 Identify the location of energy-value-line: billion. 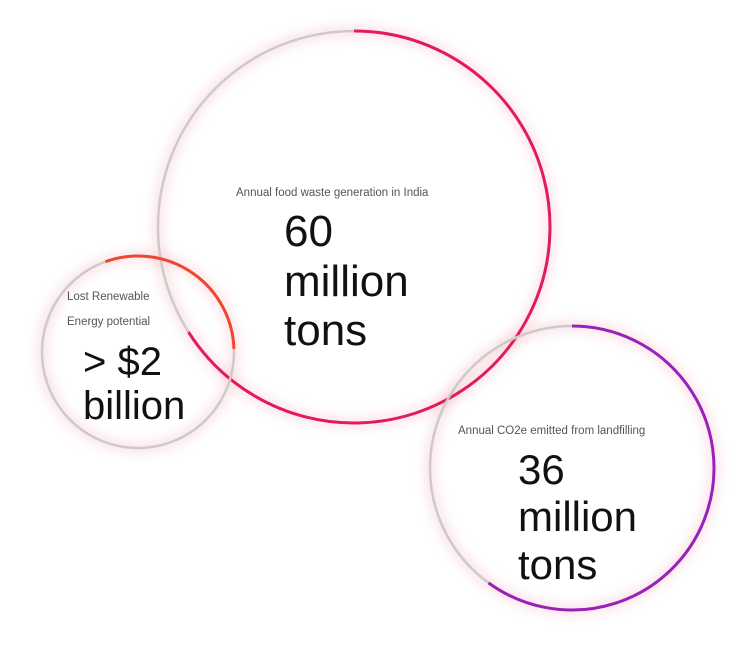
(134, 406).